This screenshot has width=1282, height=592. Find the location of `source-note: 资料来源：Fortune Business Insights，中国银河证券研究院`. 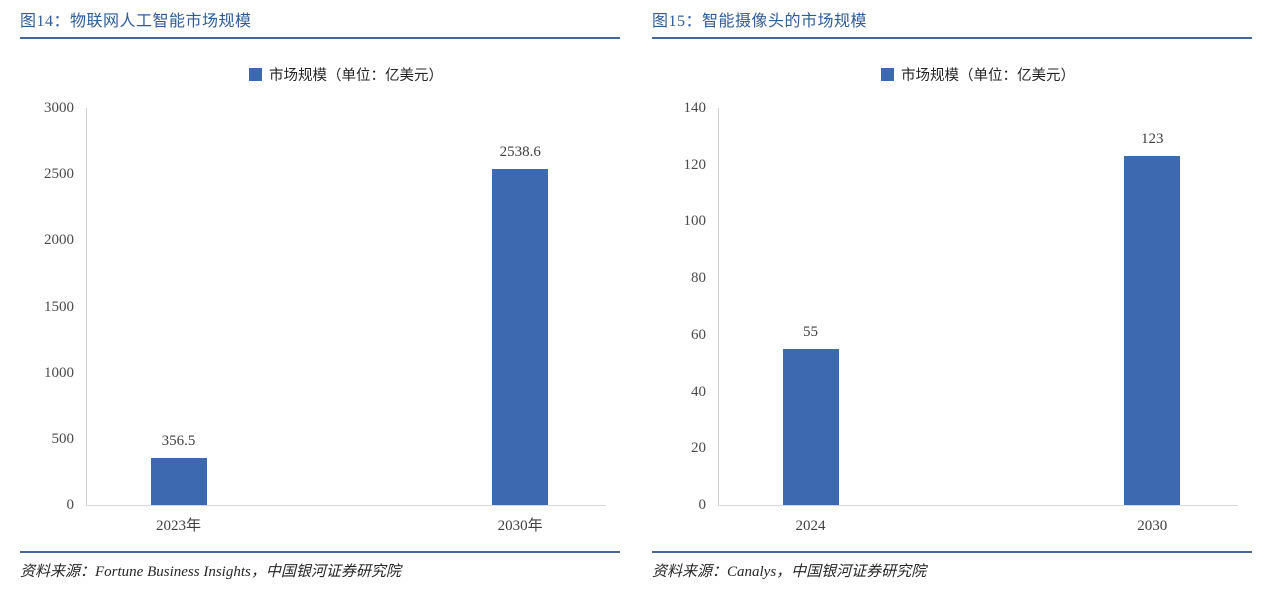

source-note: 资料来源：Fortune Business Insights，中国银河证券研究院 is located at coordinates (210, 572).